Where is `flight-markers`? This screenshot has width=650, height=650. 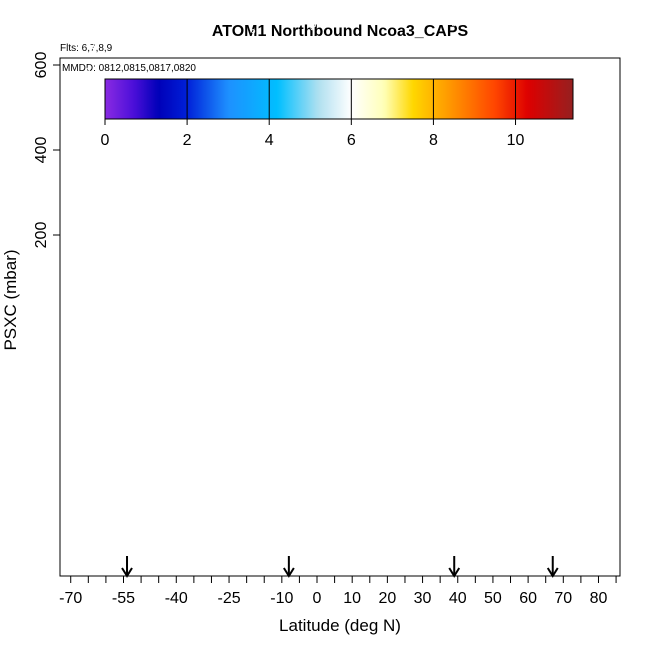 flight-markers is located at coordinates (340, 567).